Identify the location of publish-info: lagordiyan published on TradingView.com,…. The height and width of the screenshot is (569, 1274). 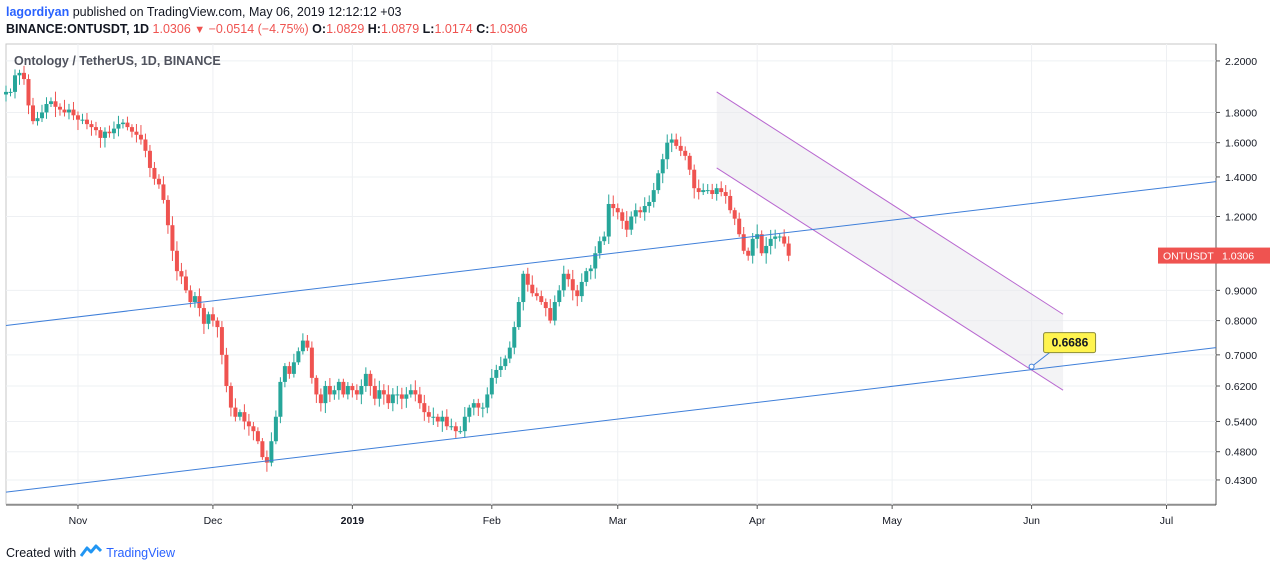
(204, 12).